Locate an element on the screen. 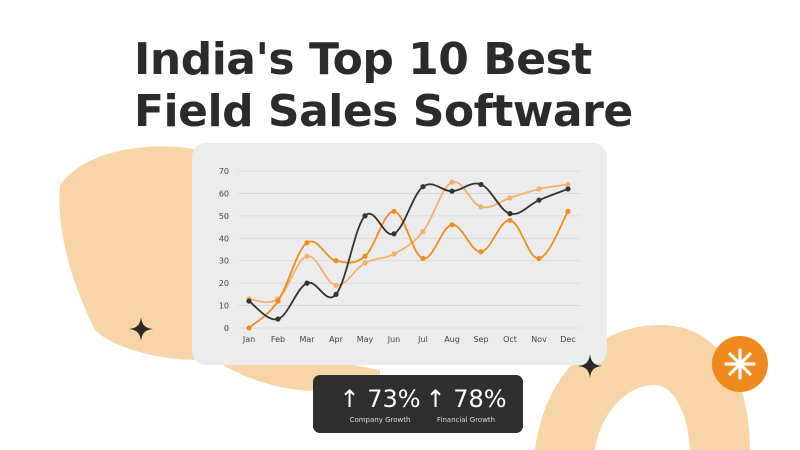 The image size is (800, 450). y-tick-label: 0 is located at coordinates (226, 328).